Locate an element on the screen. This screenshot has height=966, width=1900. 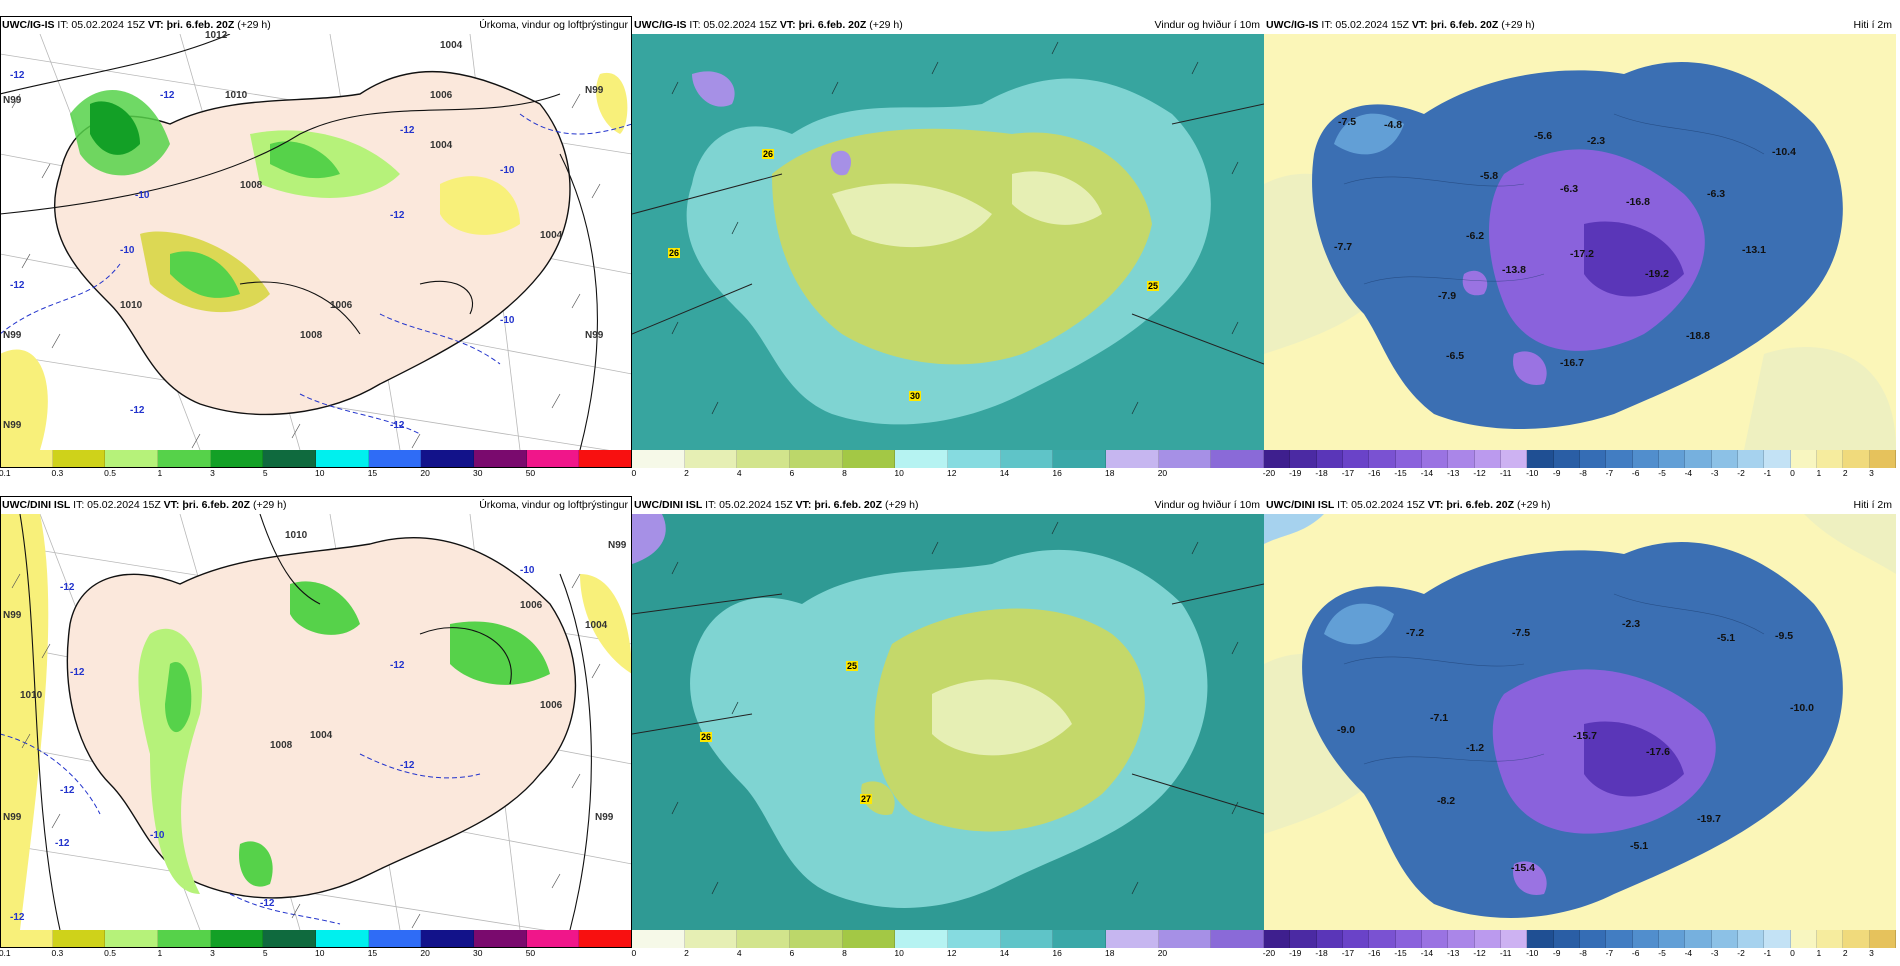
temp-colorbar is located at coordinates (1580, 939).